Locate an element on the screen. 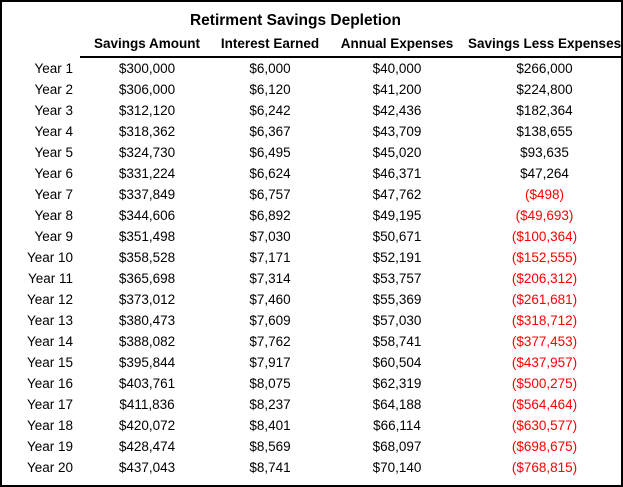 This screenshot has width=623, height=487. cell-annual-expenses: $43,709 is located at coordinates (397, 131).